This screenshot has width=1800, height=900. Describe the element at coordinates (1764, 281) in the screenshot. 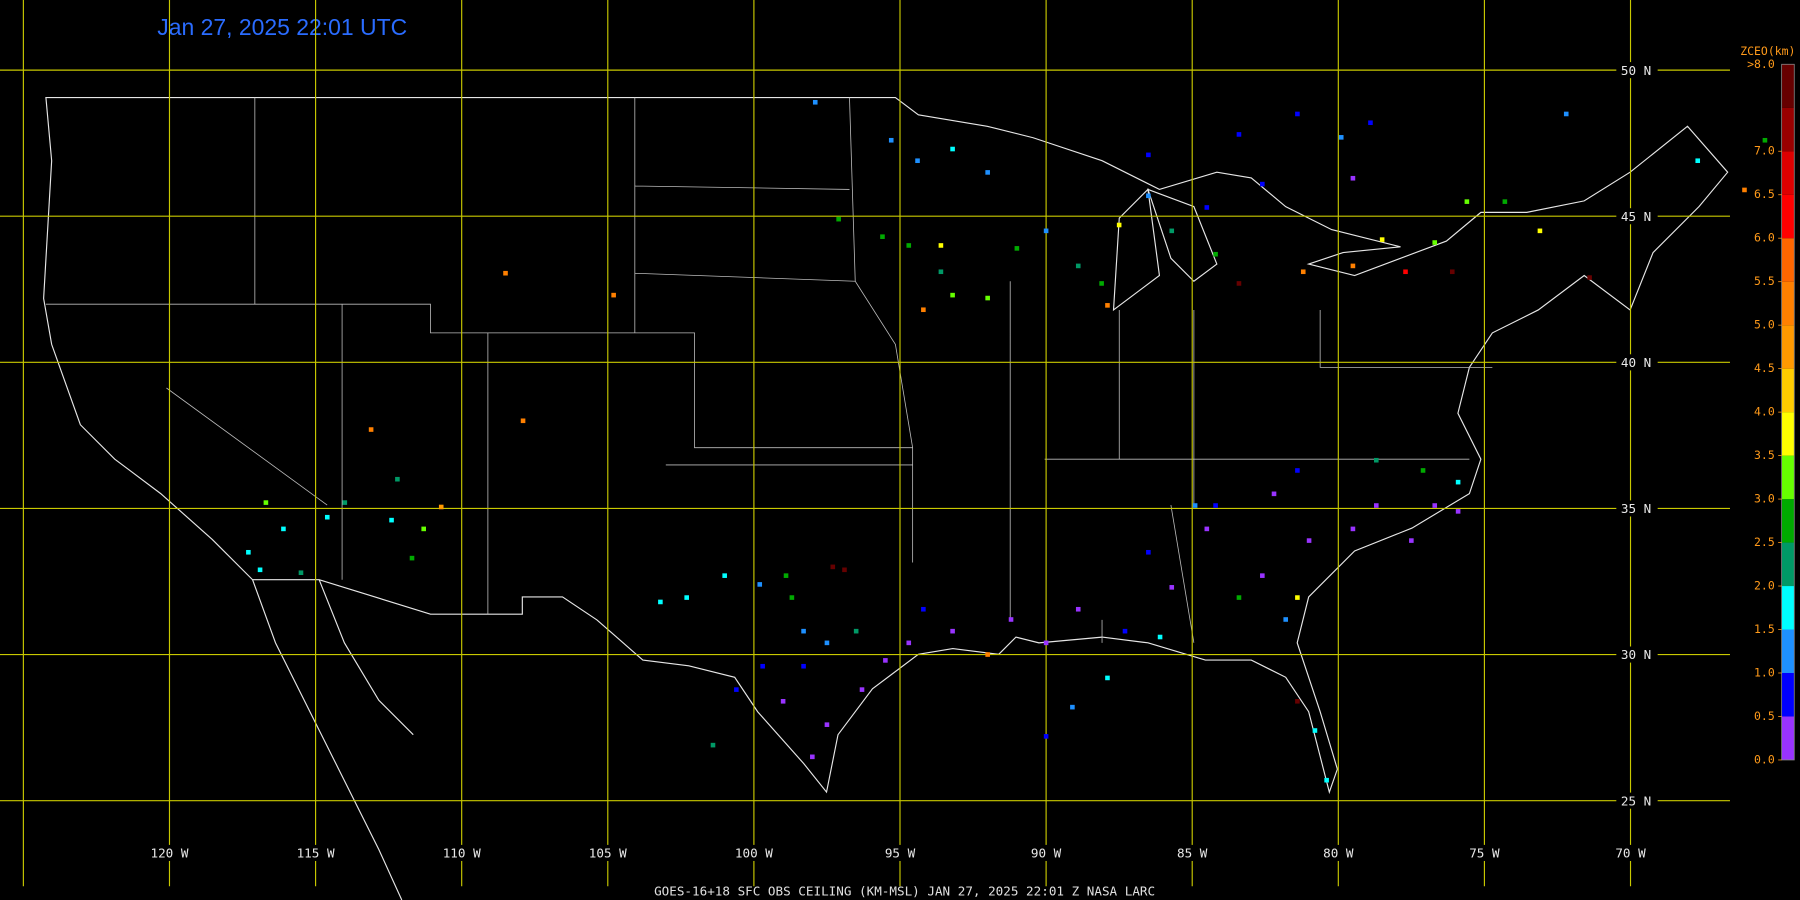

I see `colorbar-label: 5.5` at that location.